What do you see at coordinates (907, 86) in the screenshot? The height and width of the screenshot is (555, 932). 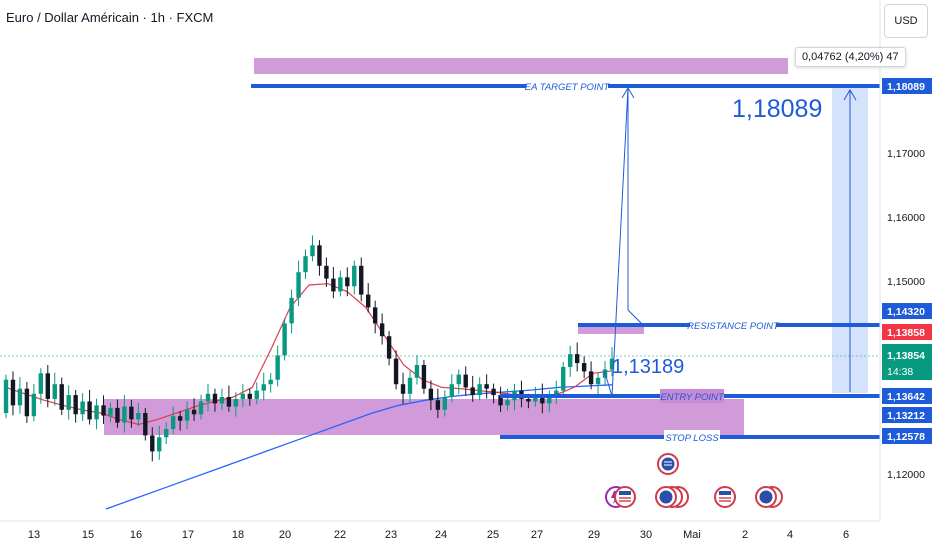 I see `price-tag-target: 1,18089` at bounding box center [907, 86].